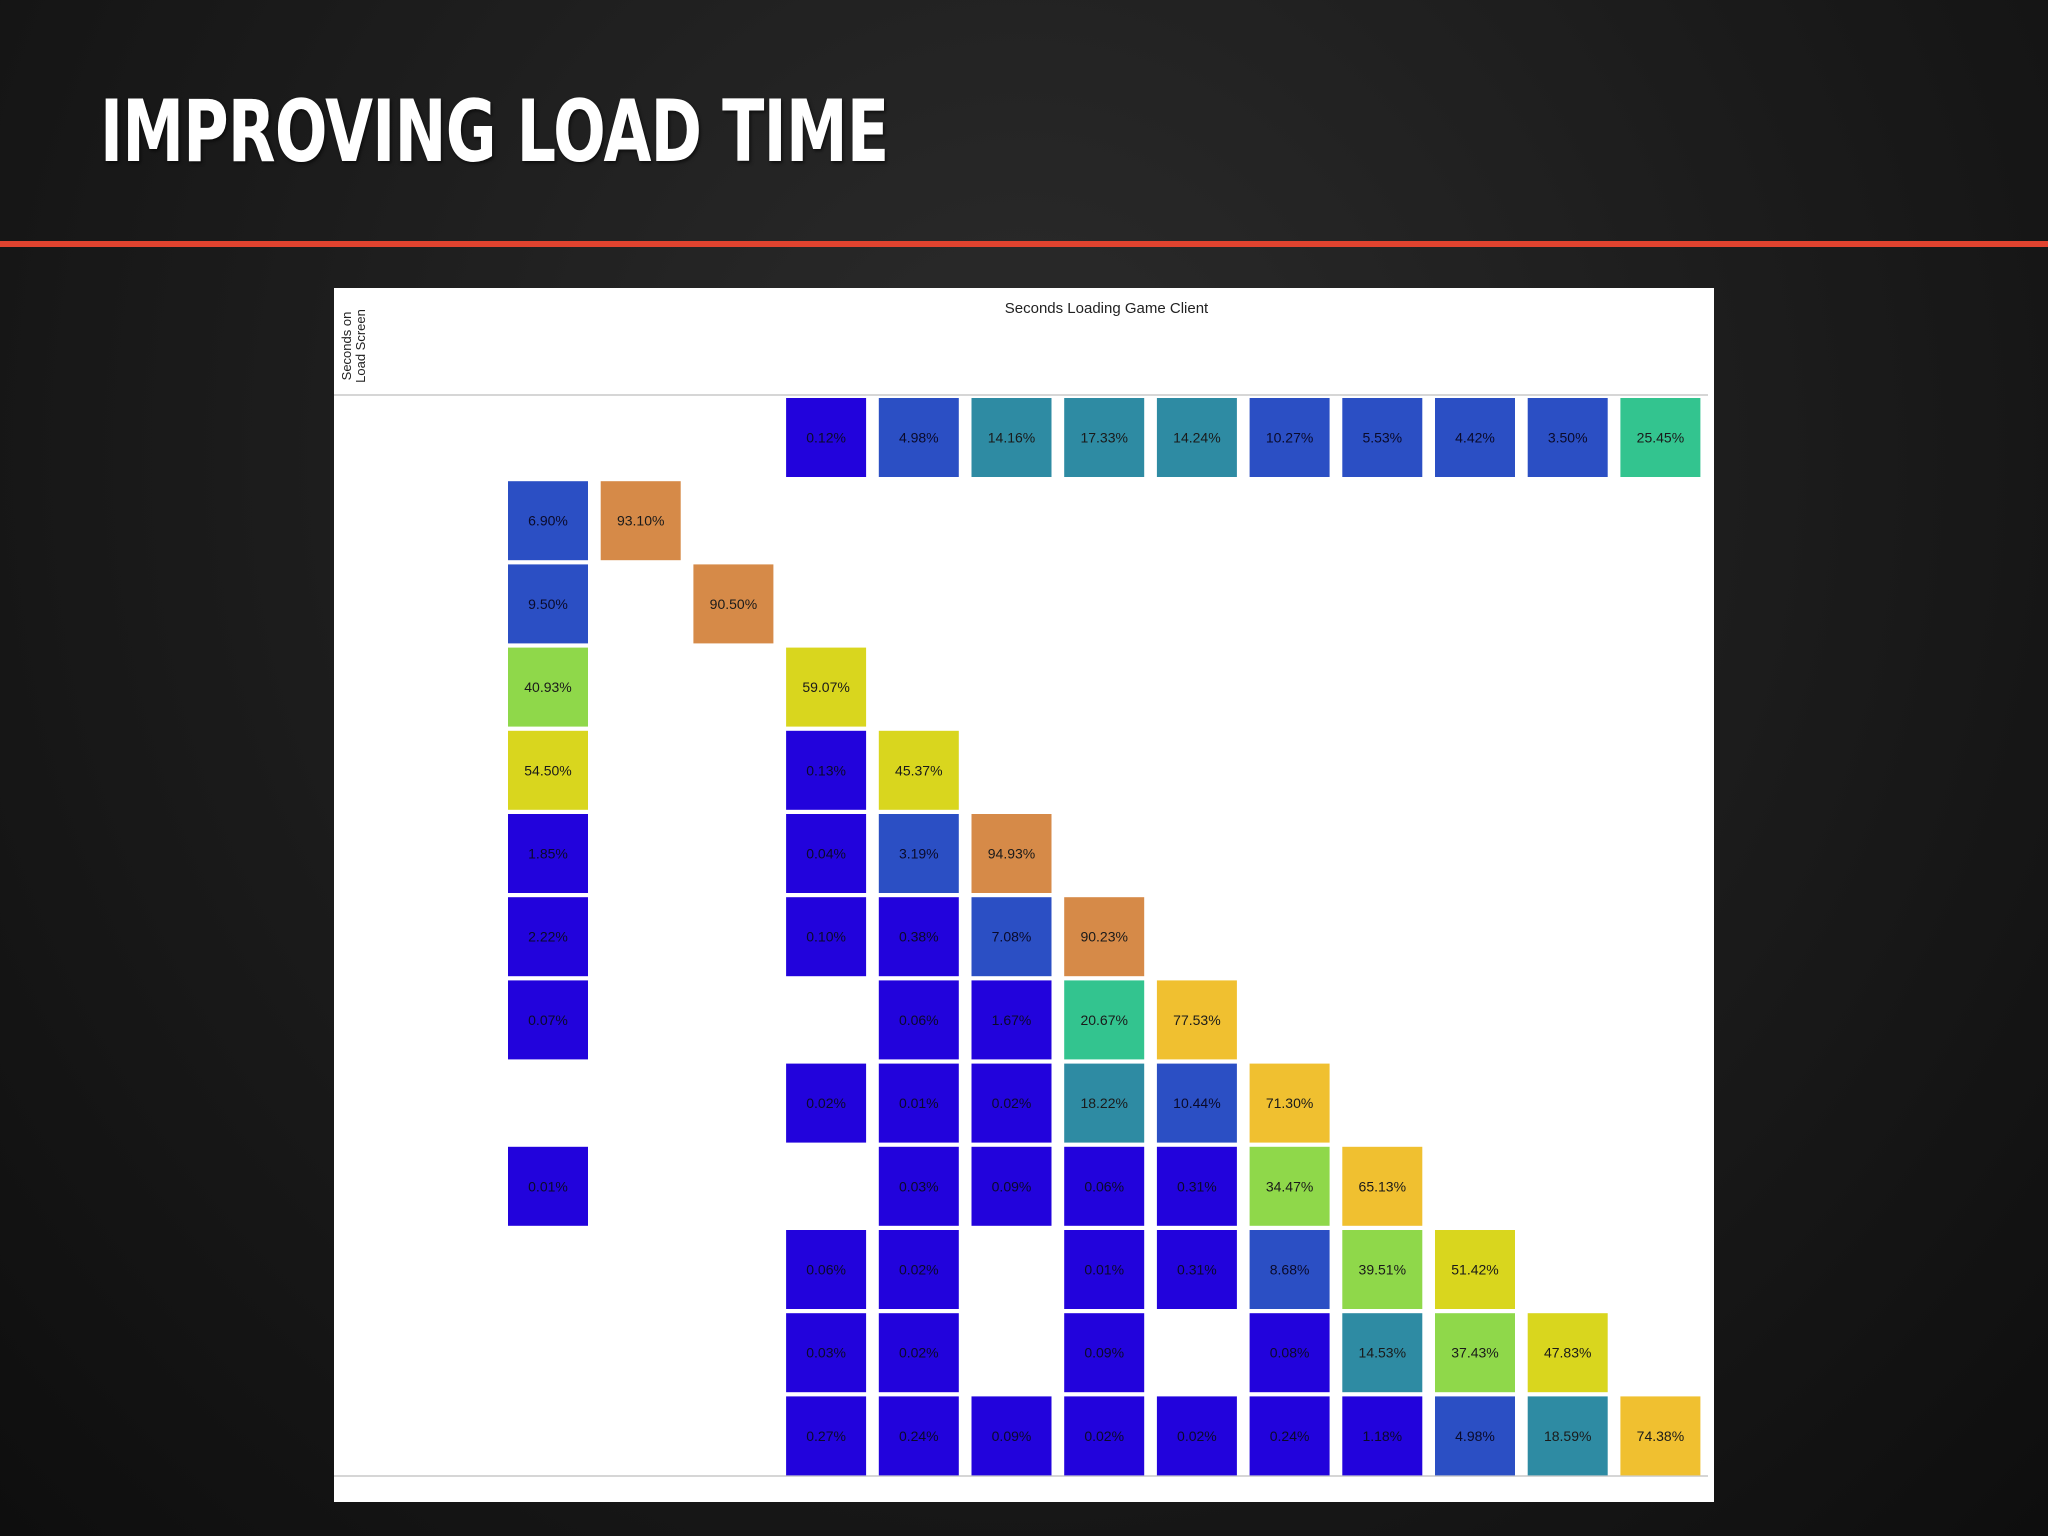 This screenshot has width=2048, height=1536. Describe the element at coordinates (1289, 1186) in the screenshot. I see `heatmap-cell-label: 34.47%` at that location.